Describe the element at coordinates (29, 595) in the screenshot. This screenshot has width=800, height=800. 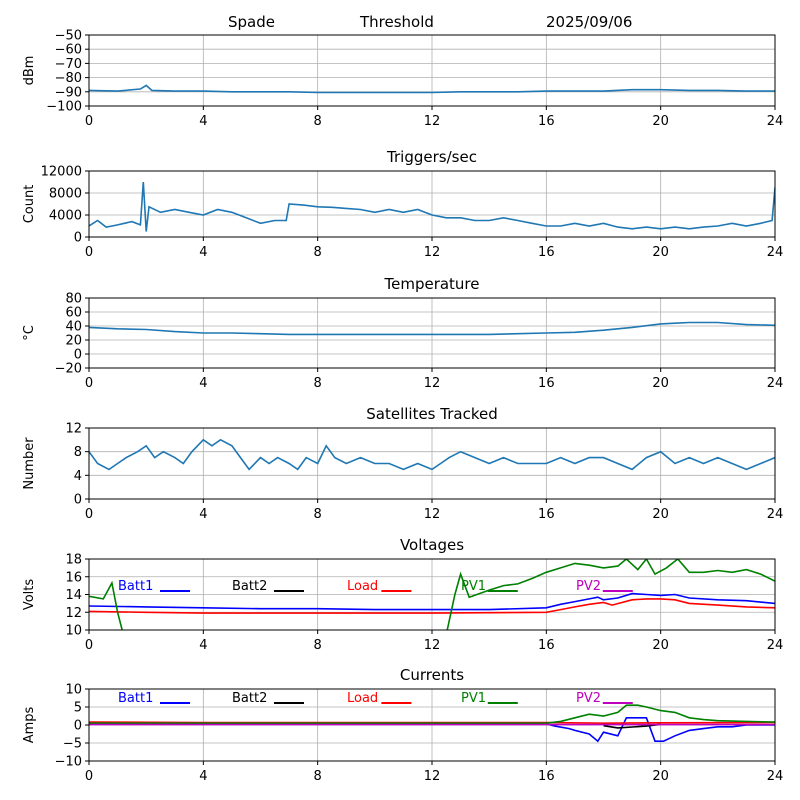
I see `y-axis-label: Volts` at that location.